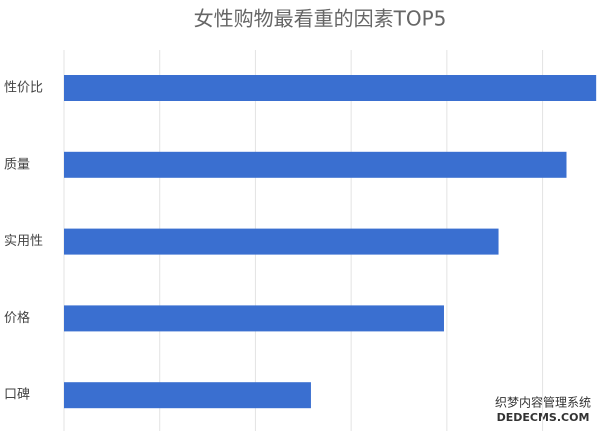 The image size is (600, 431). Describe the element at coordinates (23, 241) in the screenshot. I see `y-tick-label: 实用性` at that location.